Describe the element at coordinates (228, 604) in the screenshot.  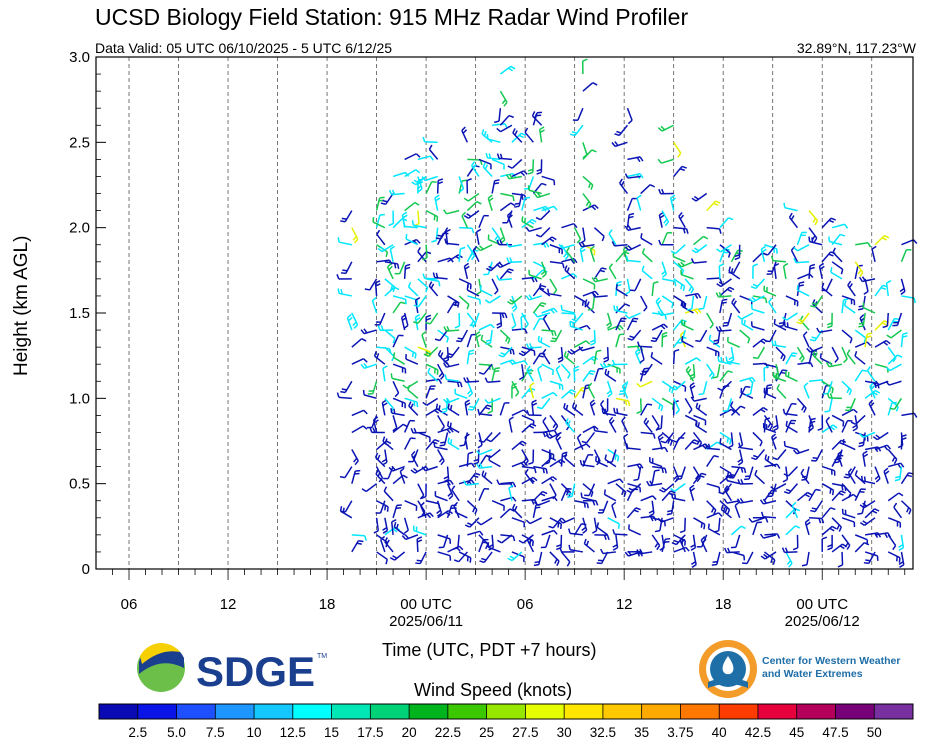
I see `x-tick-label: 12` at that location.